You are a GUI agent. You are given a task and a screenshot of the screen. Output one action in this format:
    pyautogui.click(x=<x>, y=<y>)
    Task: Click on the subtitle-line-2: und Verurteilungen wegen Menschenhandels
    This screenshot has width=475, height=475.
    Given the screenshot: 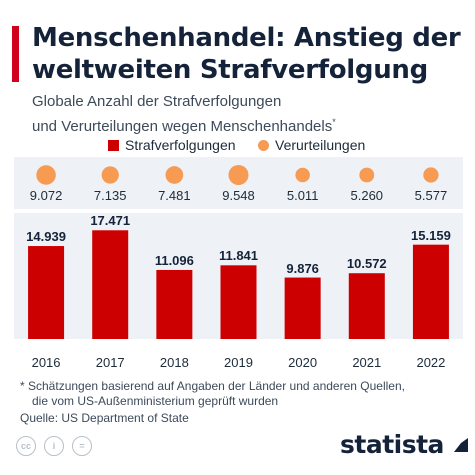 What is the action you would take?
    pyautogui.click(x=182, y=126)
    